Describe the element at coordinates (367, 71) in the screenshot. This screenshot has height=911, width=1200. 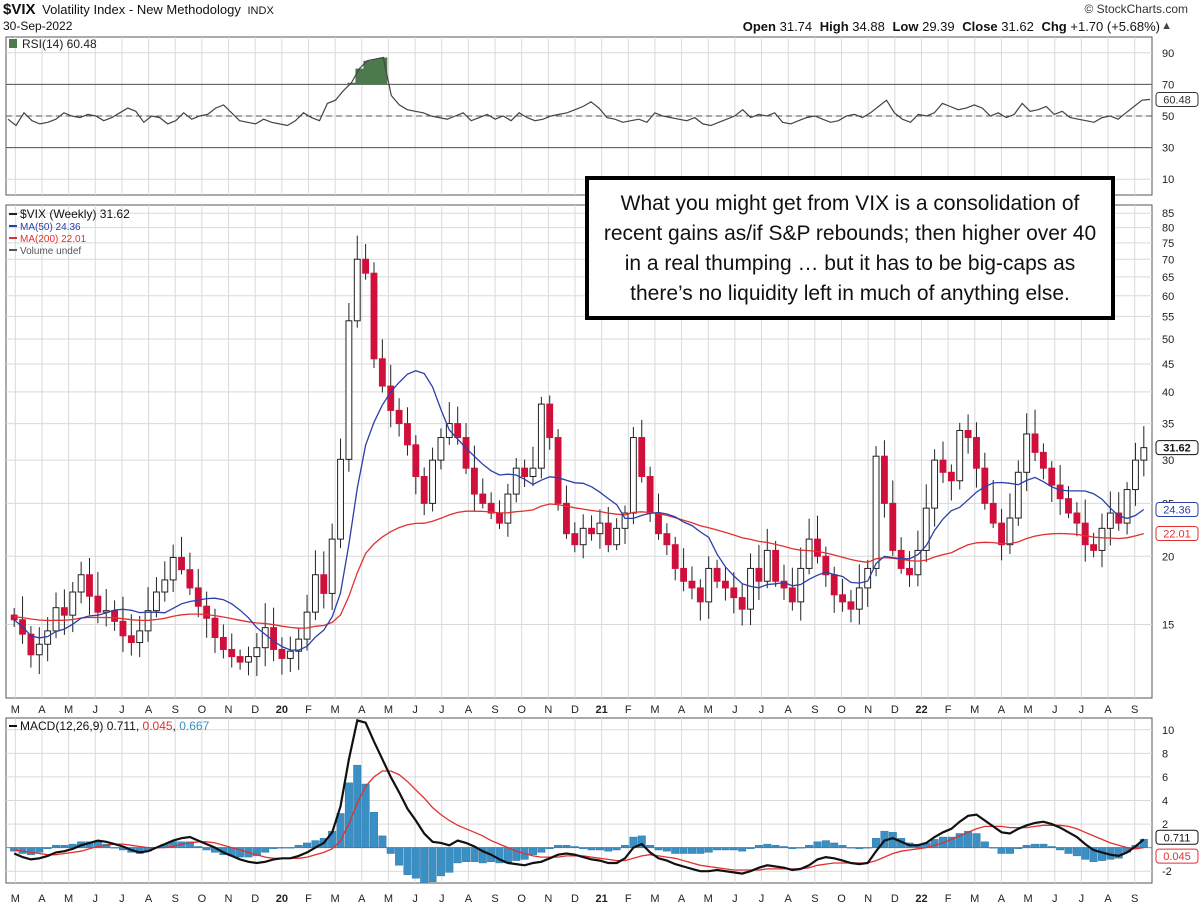
I see `rsi-overbought-fill` at that location.